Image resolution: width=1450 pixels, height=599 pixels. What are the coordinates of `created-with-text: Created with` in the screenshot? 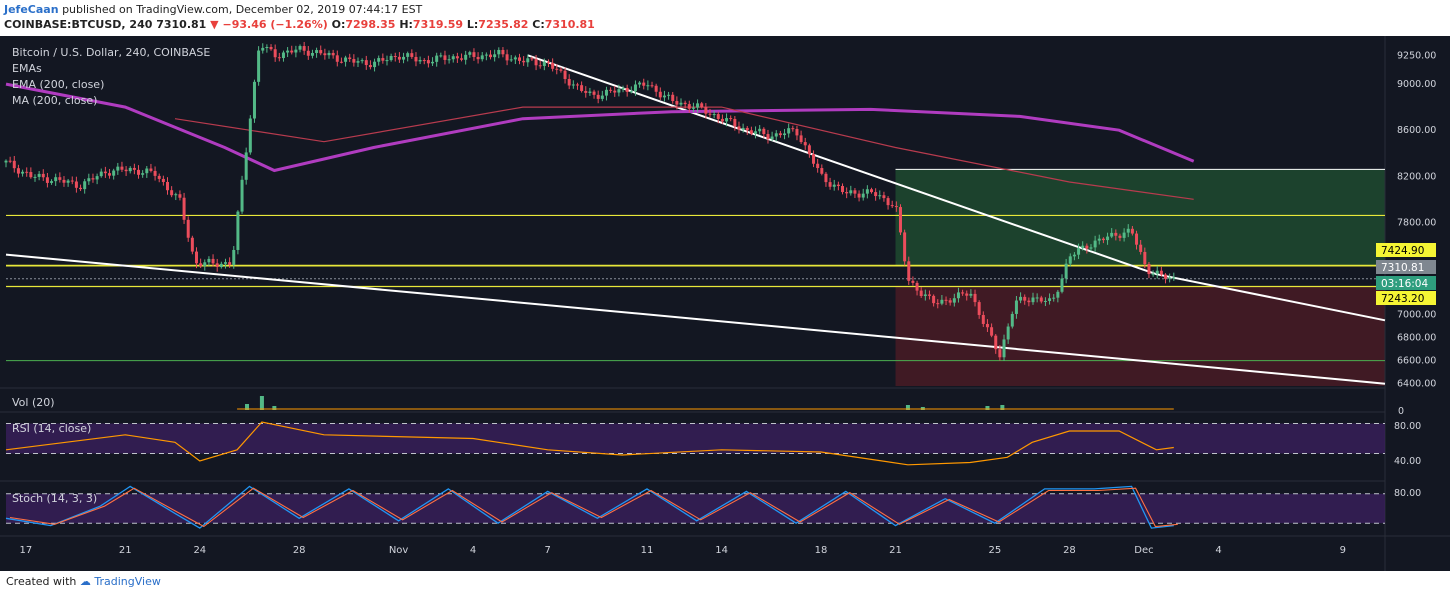 It's located at (41, 581).